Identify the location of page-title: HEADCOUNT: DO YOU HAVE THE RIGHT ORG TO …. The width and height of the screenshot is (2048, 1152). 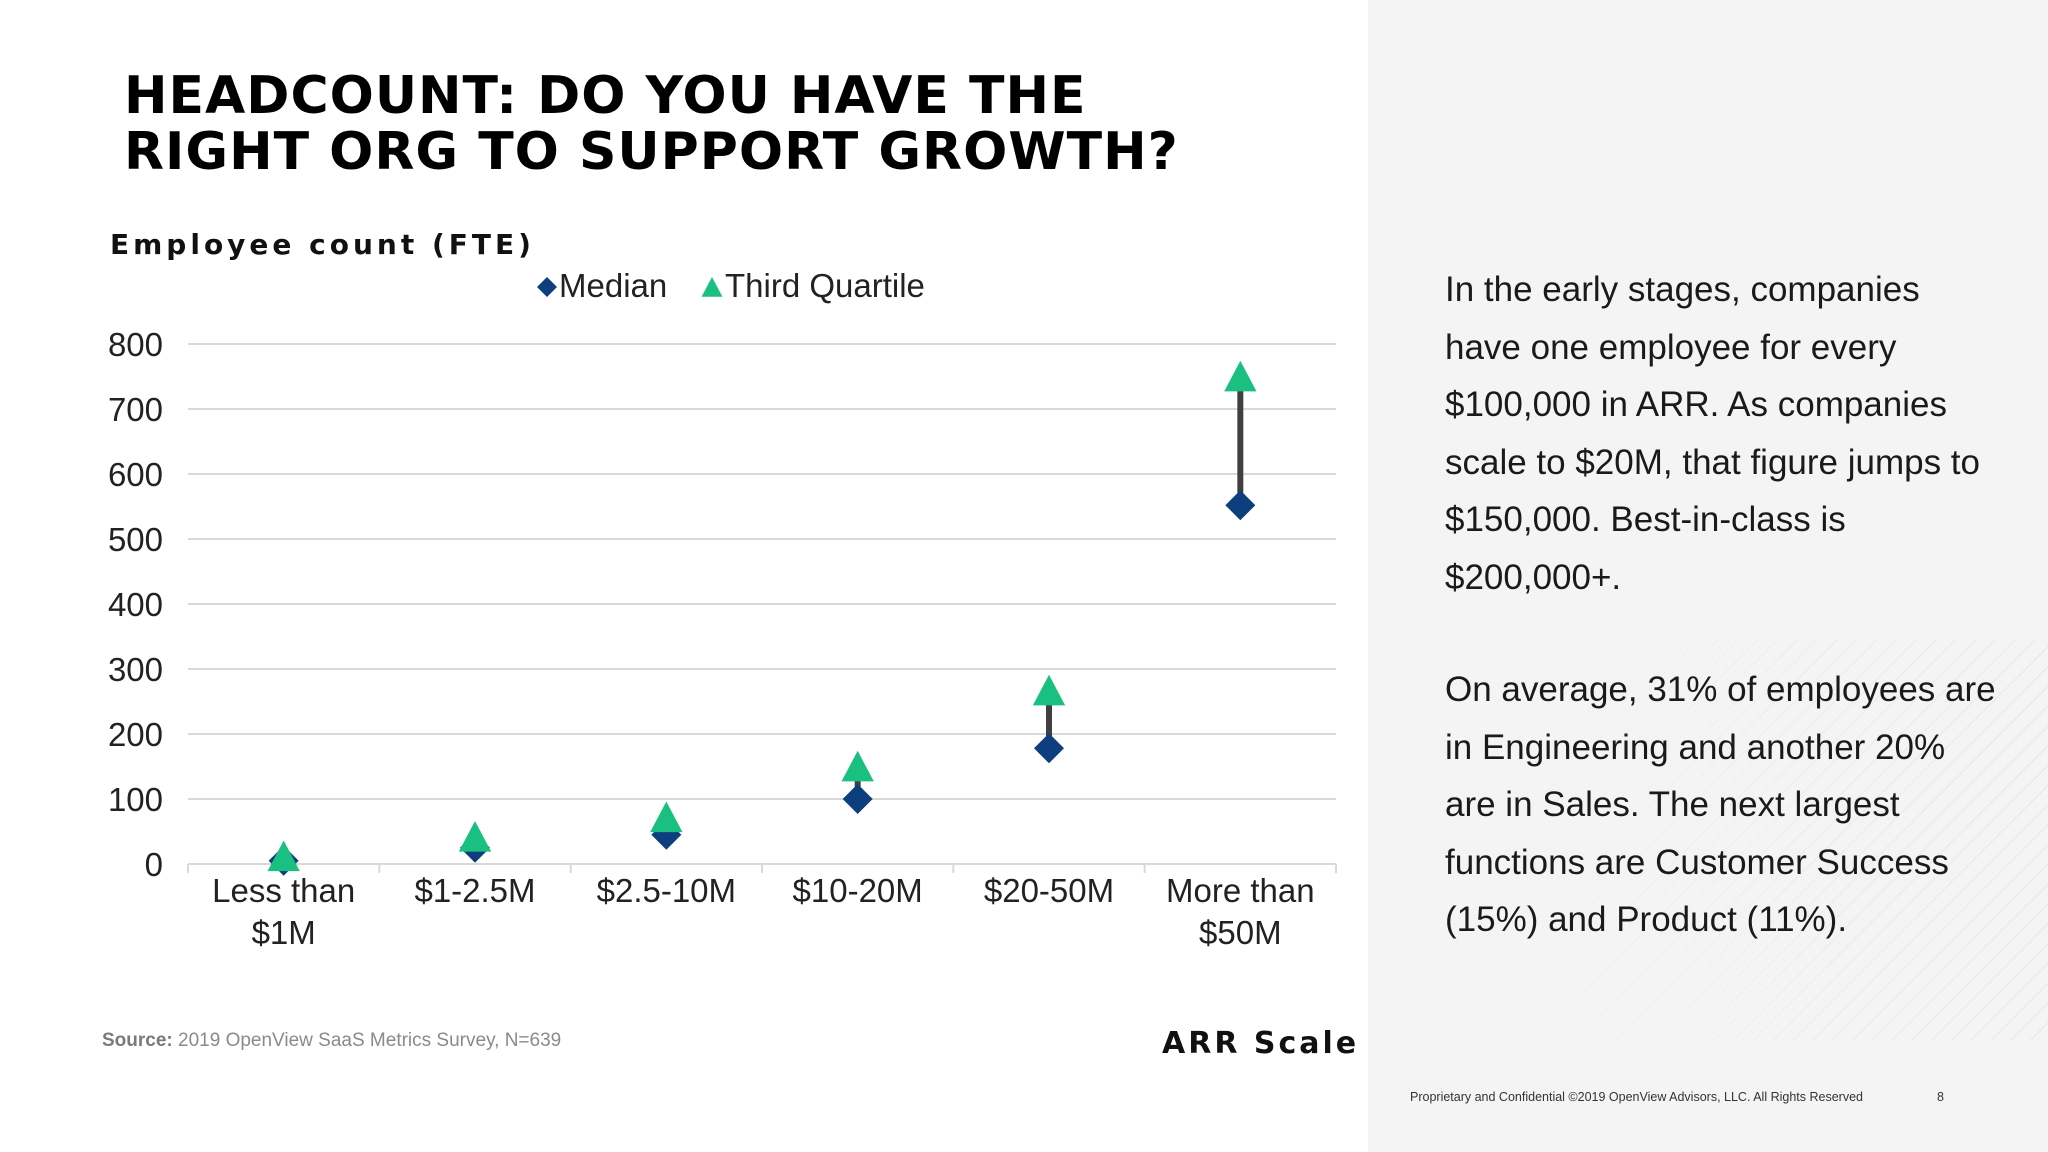
(651, 124).